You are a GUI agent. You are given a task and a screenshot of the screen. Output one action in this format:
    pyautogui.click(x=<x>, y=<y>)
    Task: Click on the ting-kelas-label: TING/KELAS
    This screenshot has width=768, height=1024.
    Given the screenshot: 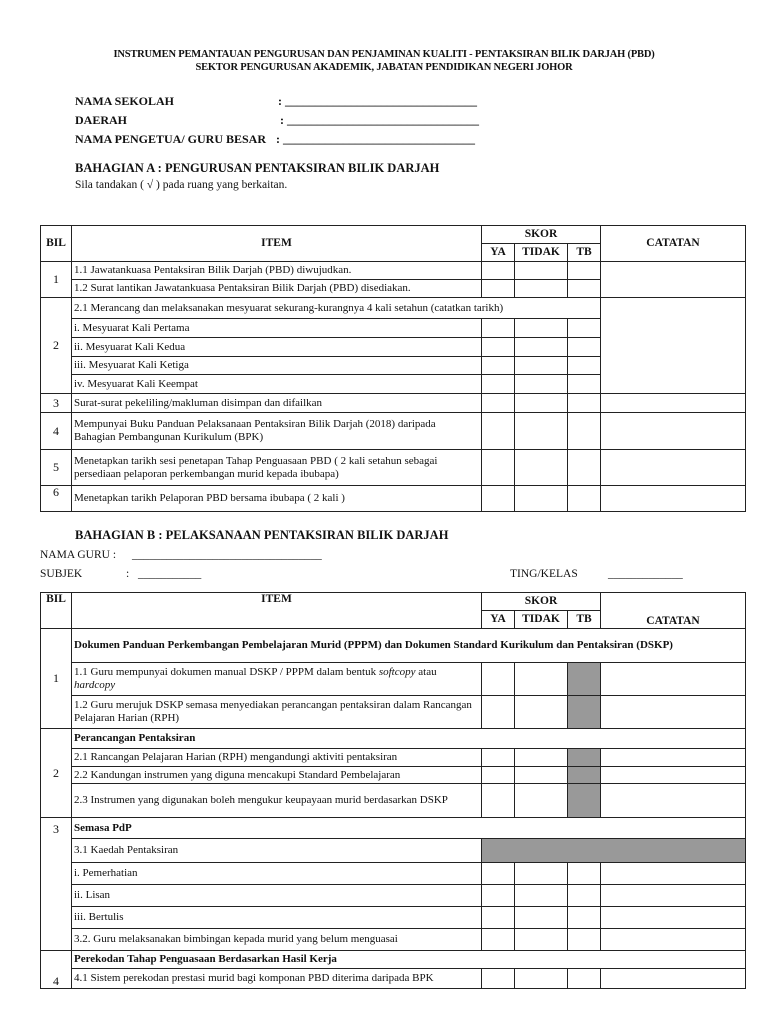 What is the action you would take?
    pyautogui.click(x=544, y=574)
    